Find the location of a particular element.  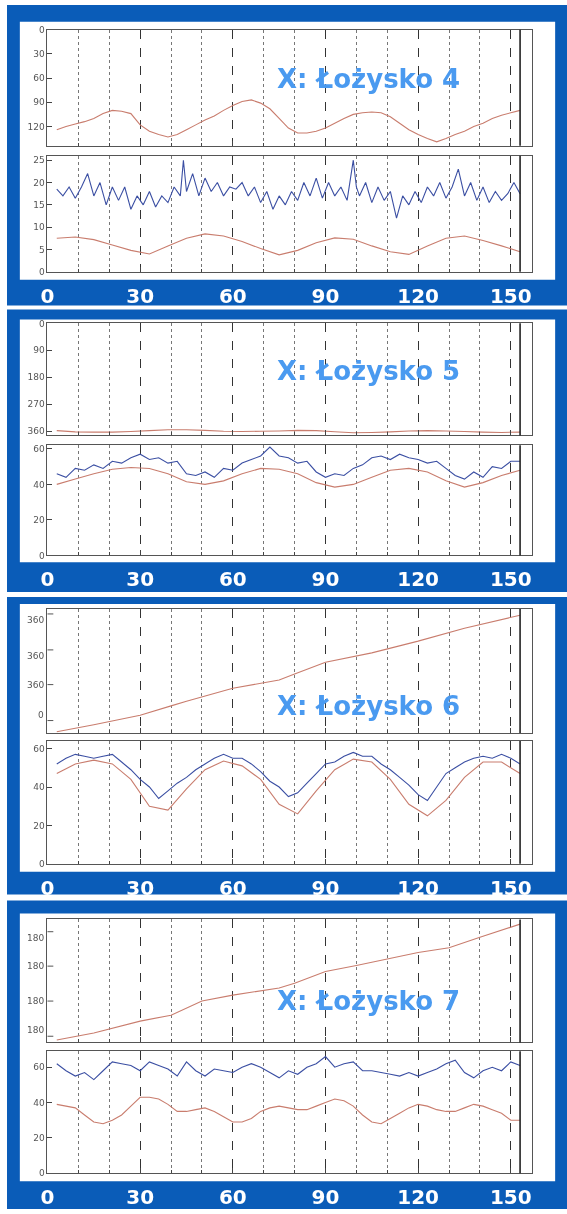

y-tick-label: 30 is located at coordinates (39, 54).